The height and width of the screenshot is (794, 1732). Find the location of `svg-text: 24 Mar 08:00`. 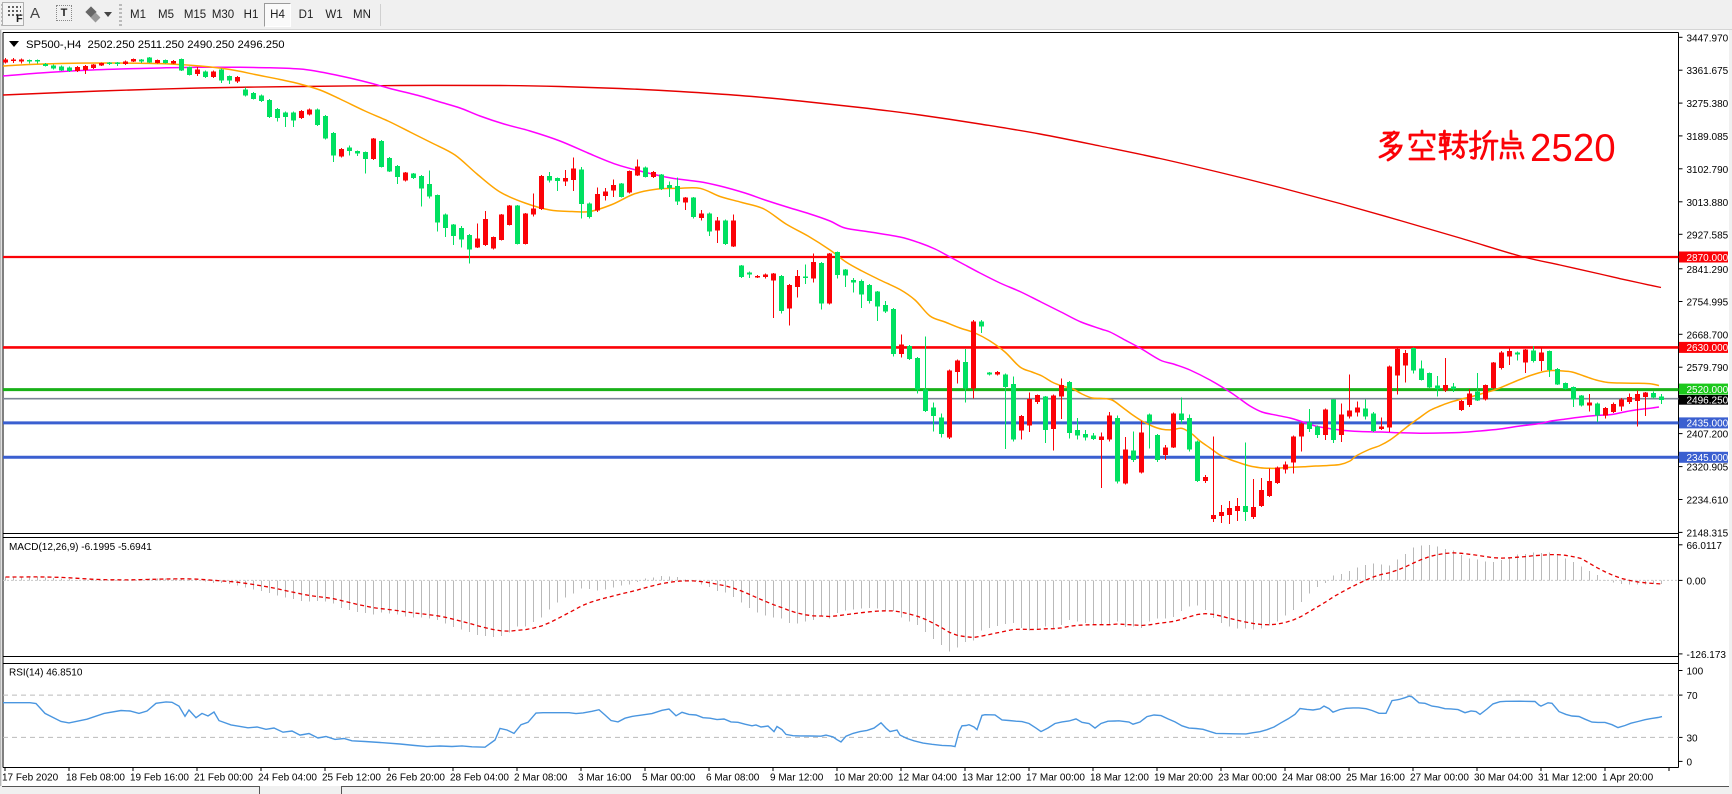

svg-text: 24 Mar 08:00 is located at coordinates (1311, 778).